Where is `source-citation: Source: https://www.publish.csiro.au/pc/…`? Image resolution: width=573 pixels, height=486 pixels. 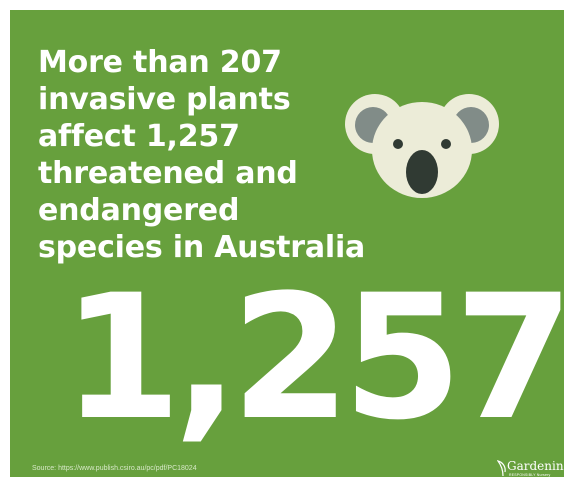
source-citation: Source: https://www.publish.csiro.au/pc/… is located at coordinates (114, 468).